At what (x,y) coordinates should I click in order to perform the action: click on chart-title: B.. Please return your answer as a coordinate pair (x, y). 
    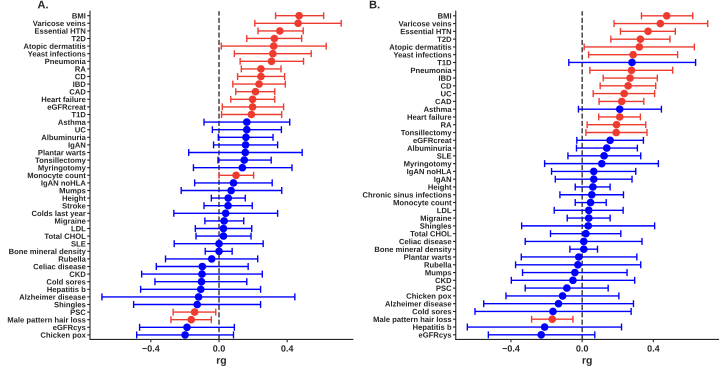
    Looking at the image, I should click on (375, 4).